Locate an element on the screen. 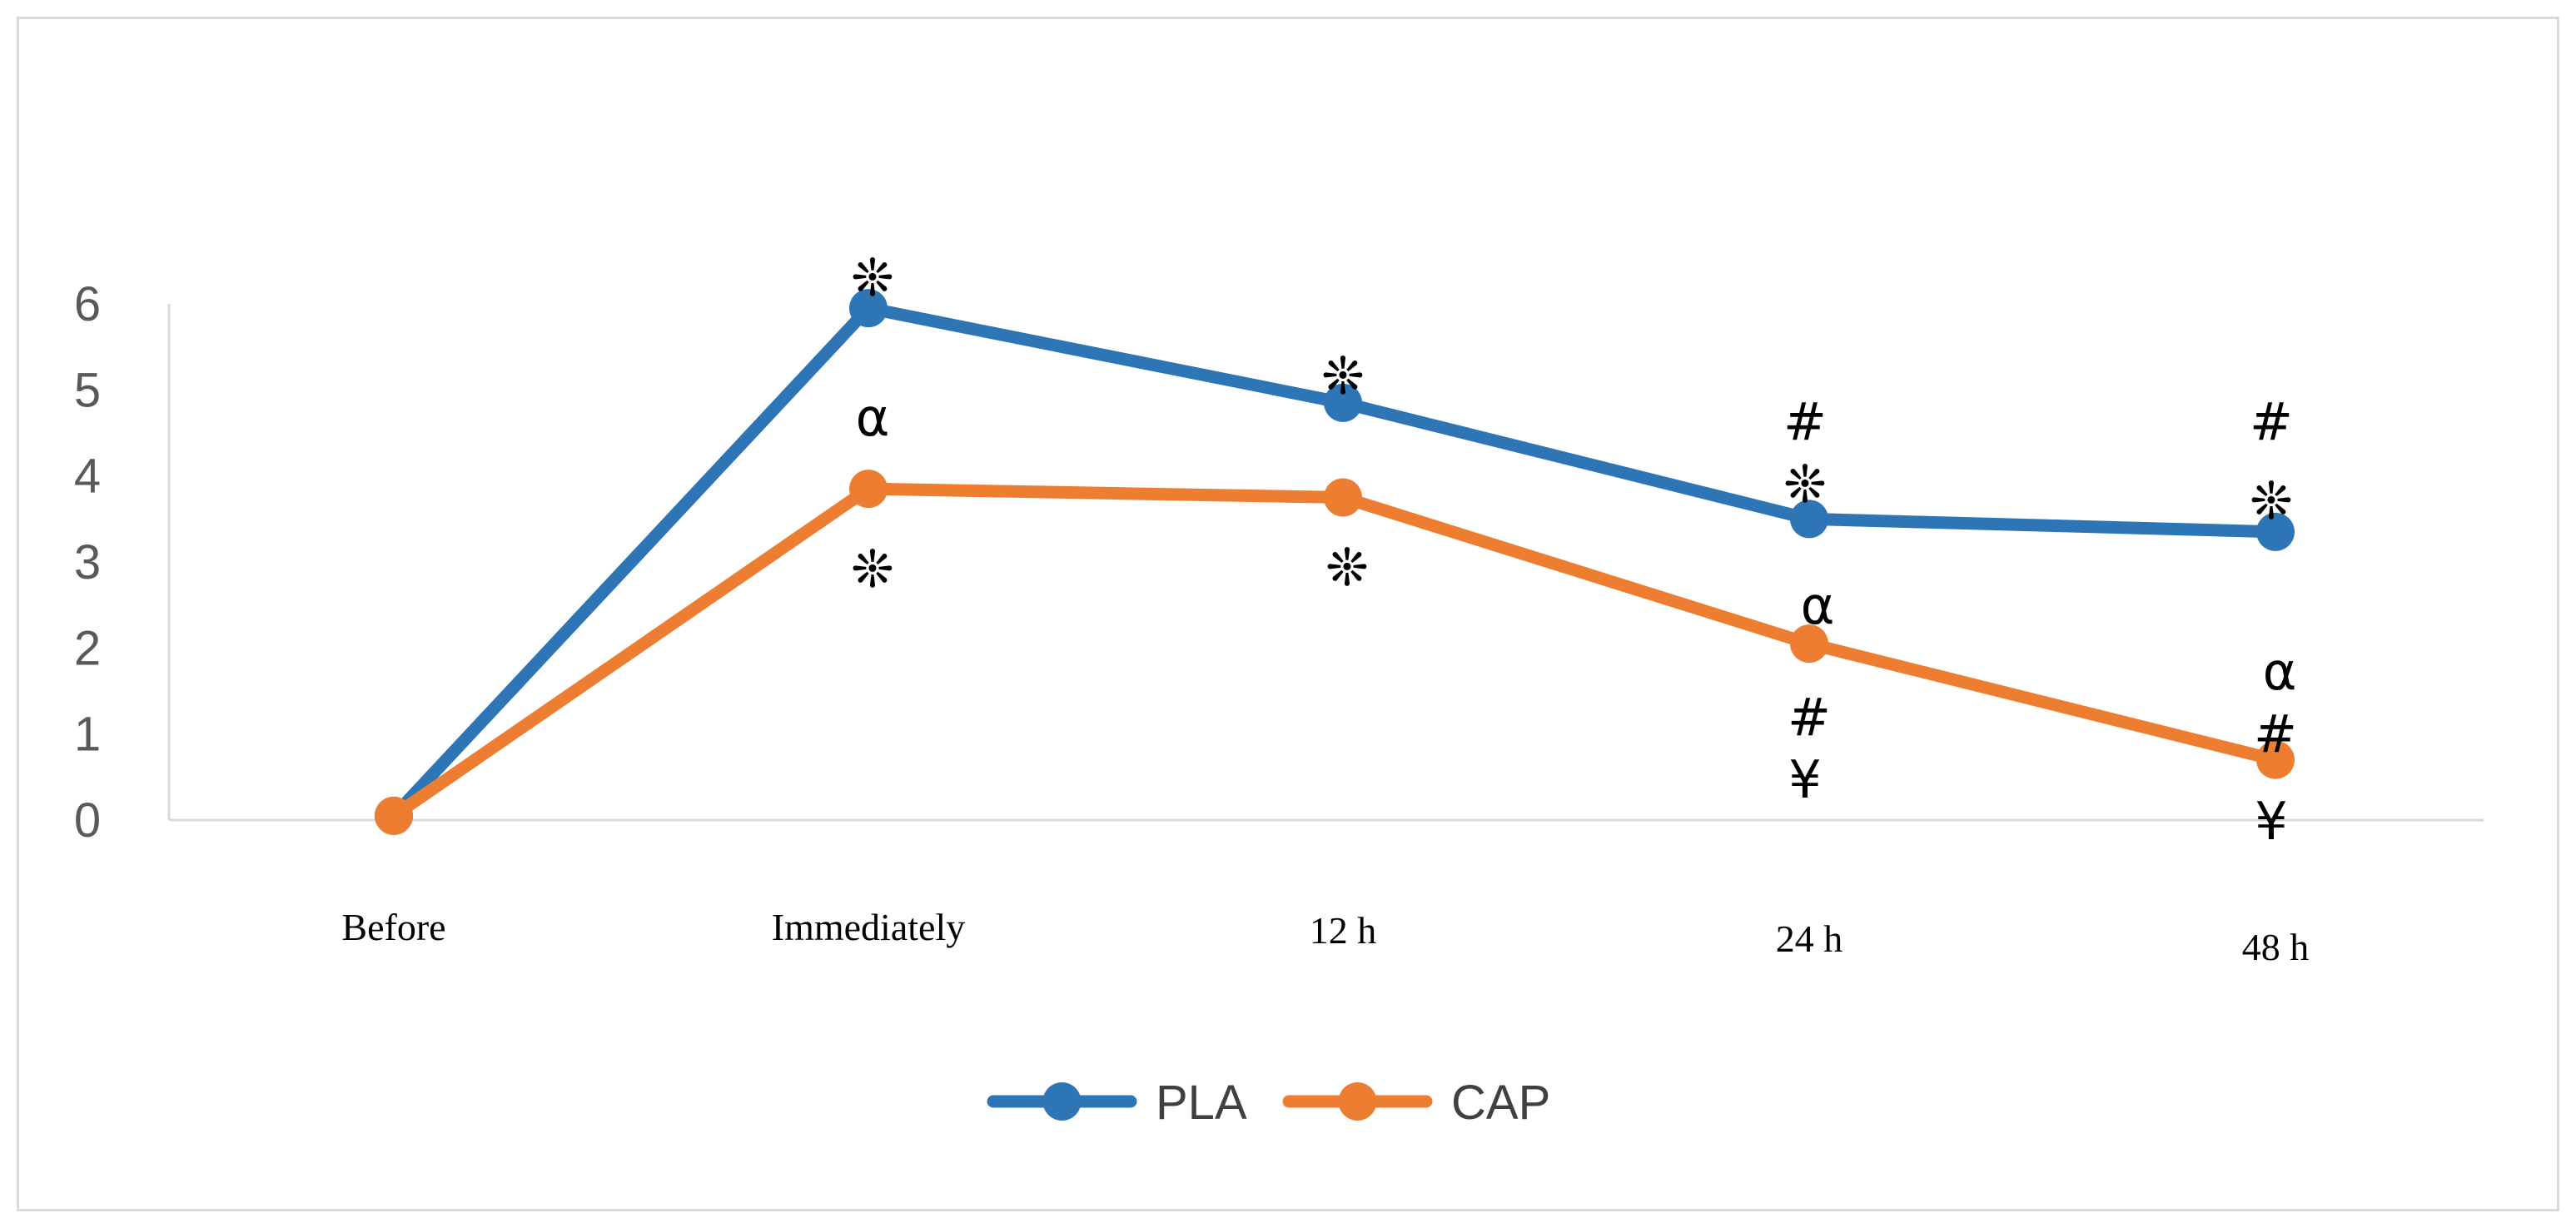 This screenshot has height=1228, width=2576. x-tick-label: Immediately is located at coordinates (868, 927).